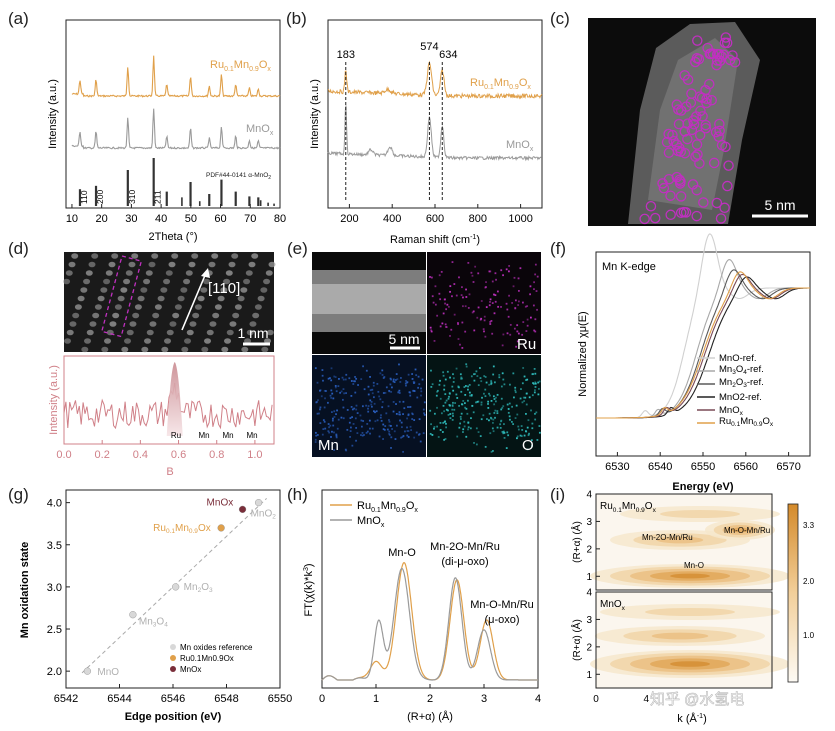 The width and height of the screenshot is (835, 731). What do you see at coordinates (739, 382) in the screenshot?
I see `f-legend-part: O` at bounding box center [739, 382].